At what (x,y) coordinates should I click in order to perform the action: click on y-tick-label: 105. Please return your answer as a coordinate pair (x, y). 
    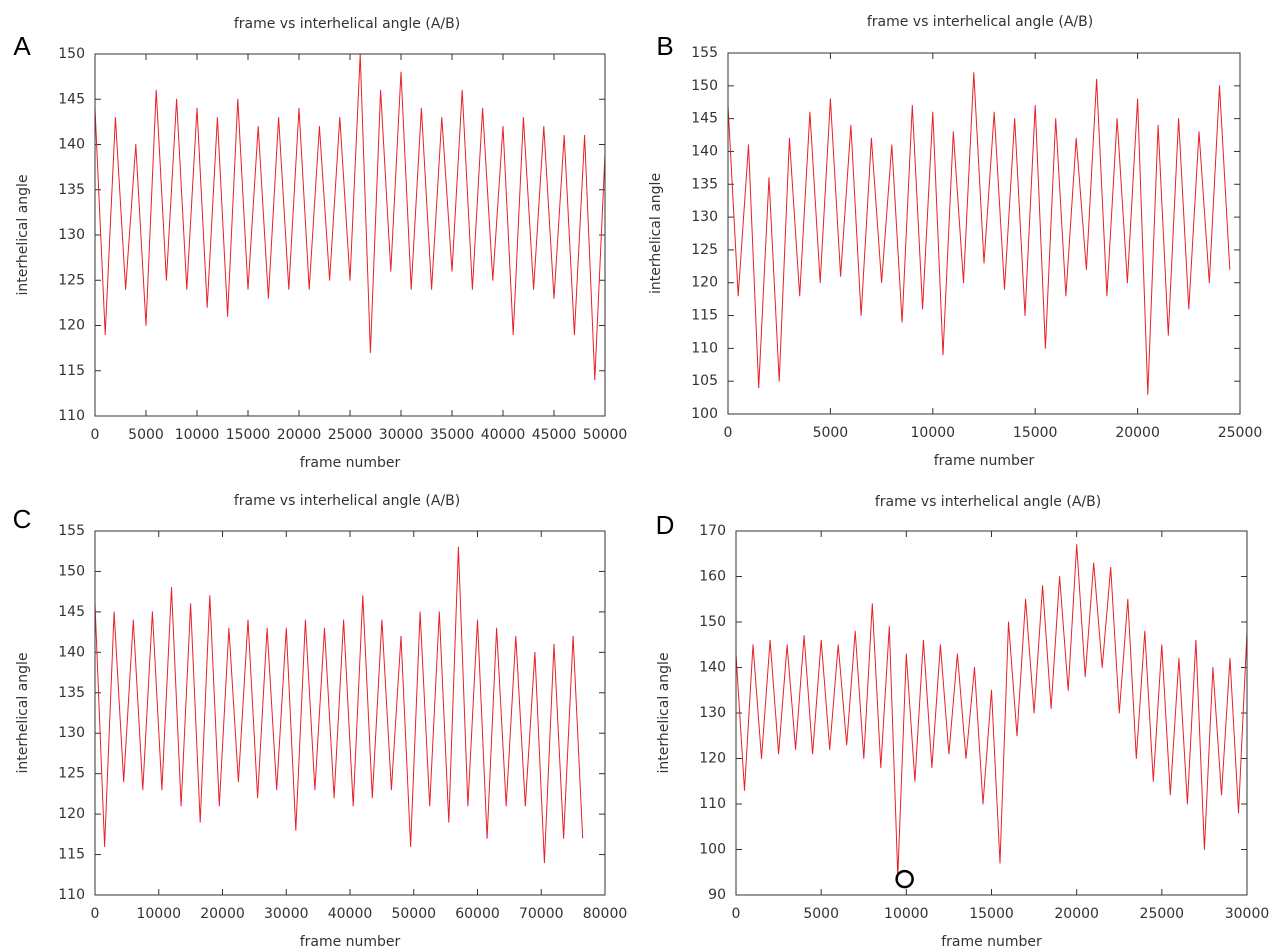
    Looking at the image, I should click on (704, 381).